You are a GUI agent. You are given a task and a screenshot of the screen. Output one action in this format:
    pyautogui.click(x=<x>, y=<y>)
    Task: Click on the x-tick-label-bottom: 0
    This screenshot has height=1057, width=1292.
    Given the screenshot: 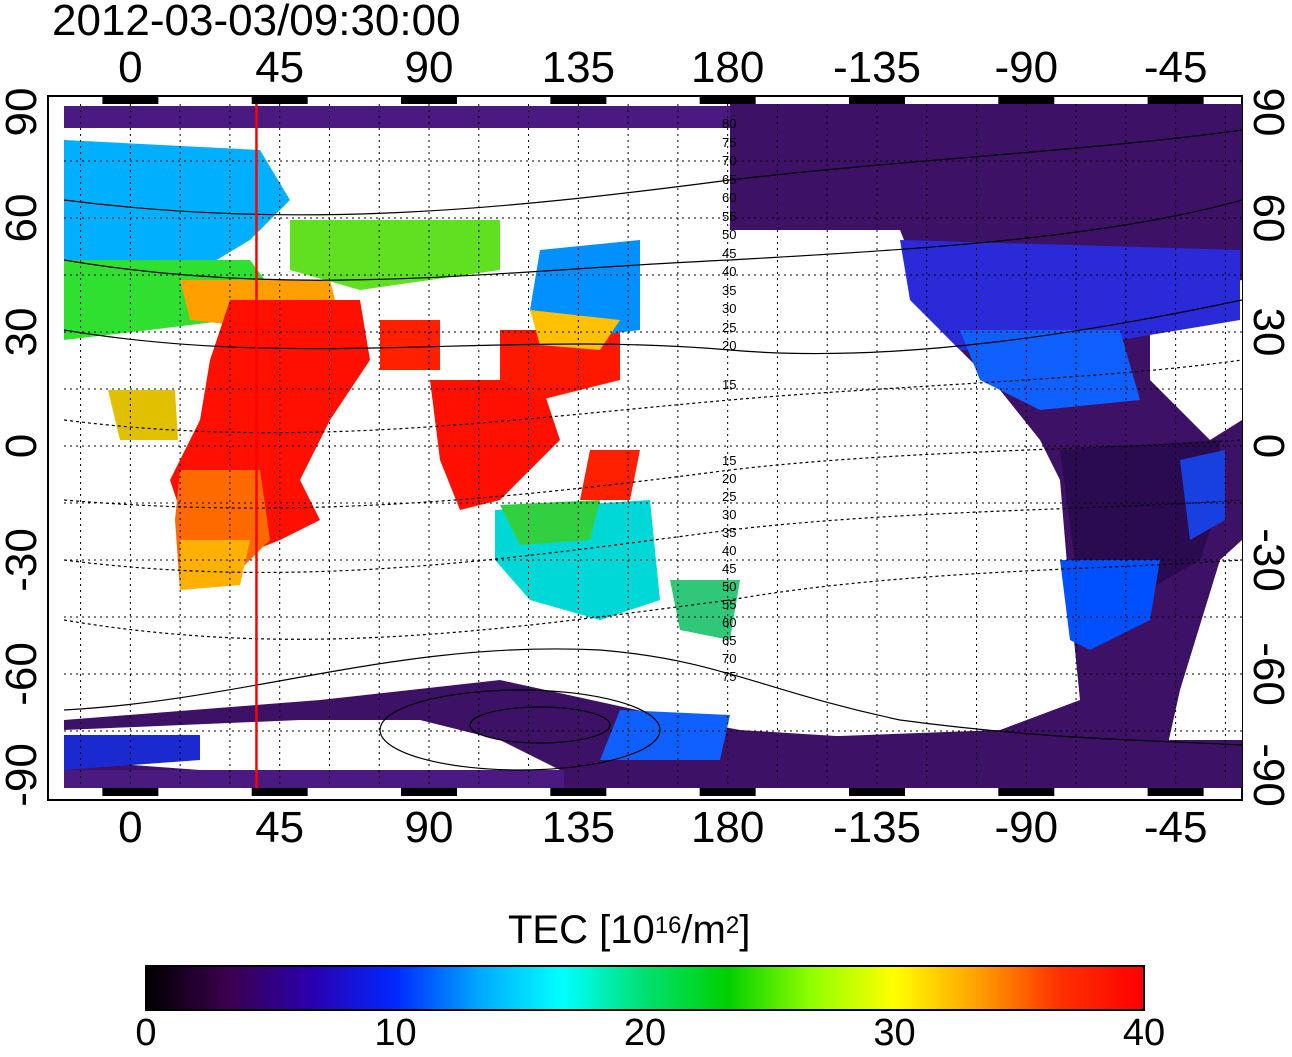 What is the action you would take?
    pyautogui.click(x=130, y=827)
    